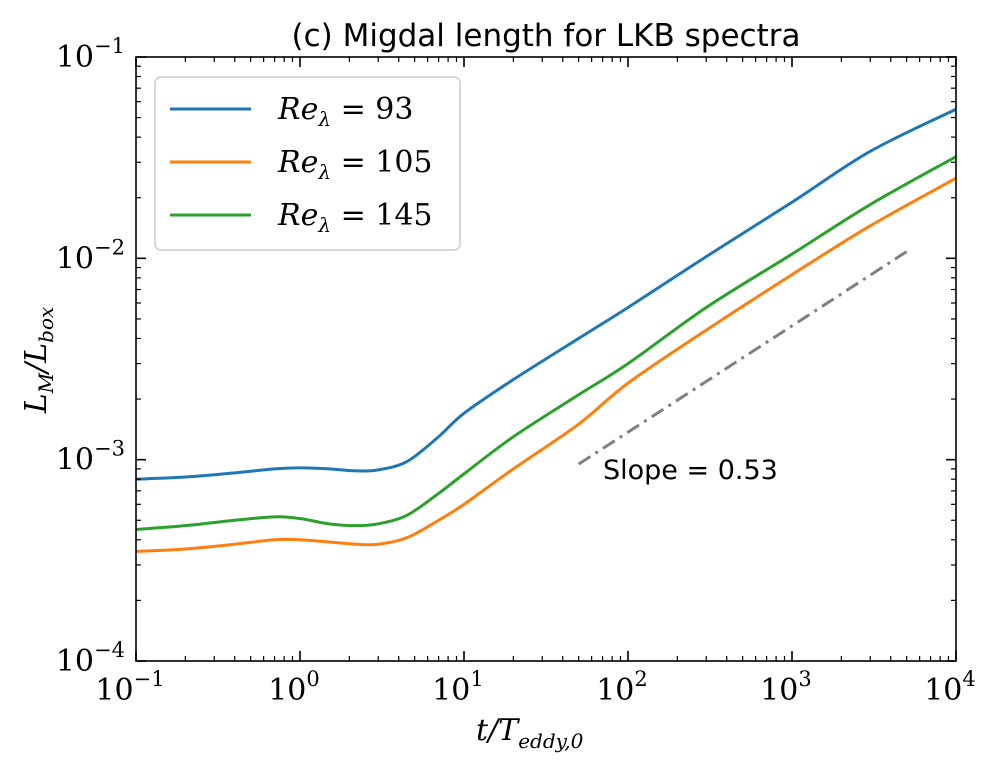  I want to click on legend-label-105: Reλ = 105, so click(355, 164).